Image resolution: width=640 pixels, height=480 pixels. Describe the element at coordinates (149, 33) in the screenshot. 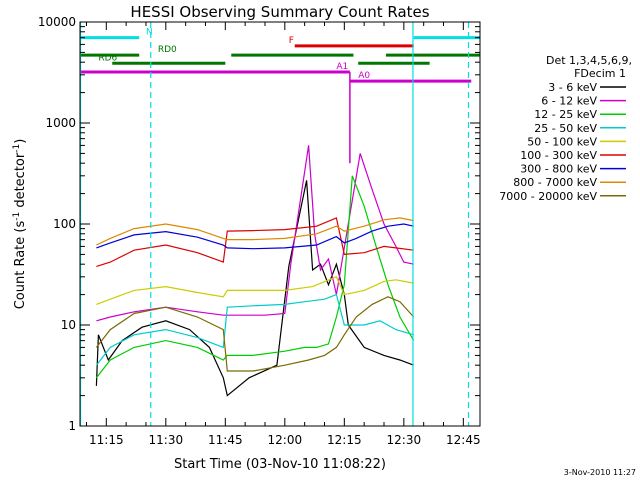

I see `state-bar-label-N: N` at that location.